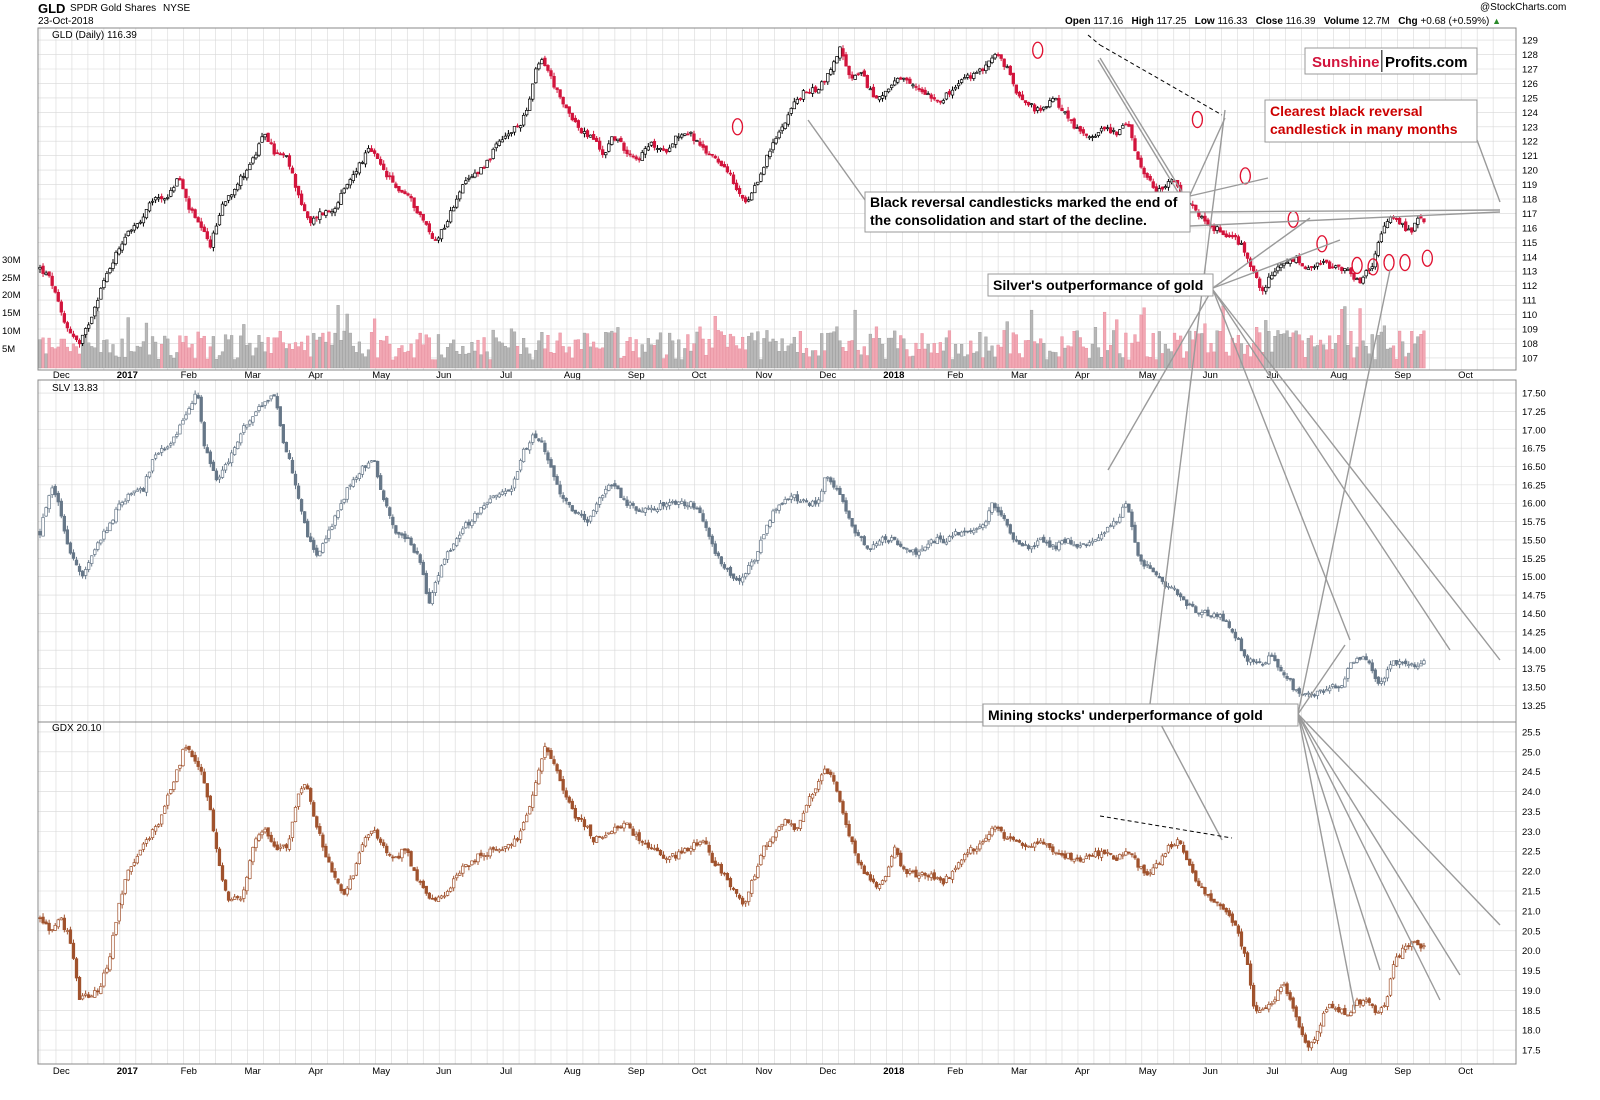 Image resolution: width=1600 pixels, height=1100 pixels. I want to click on miners-box, so click(1140, 715).